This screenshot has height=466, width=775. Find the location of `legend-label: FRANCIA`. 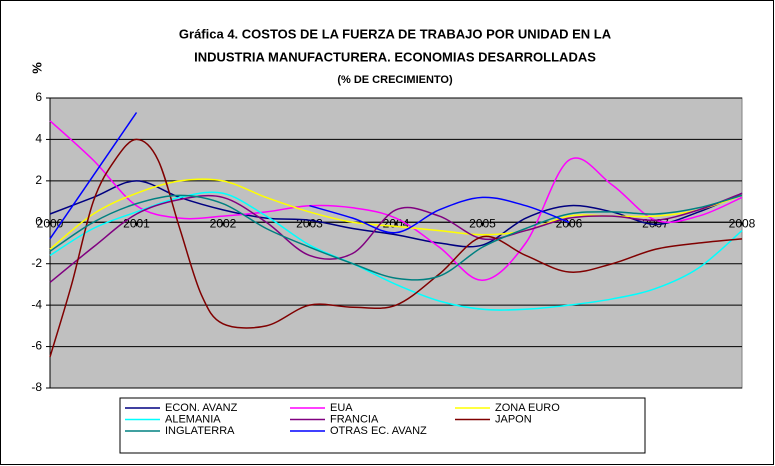

legend-label: FRANCIA is located at coordinates (354, 419).